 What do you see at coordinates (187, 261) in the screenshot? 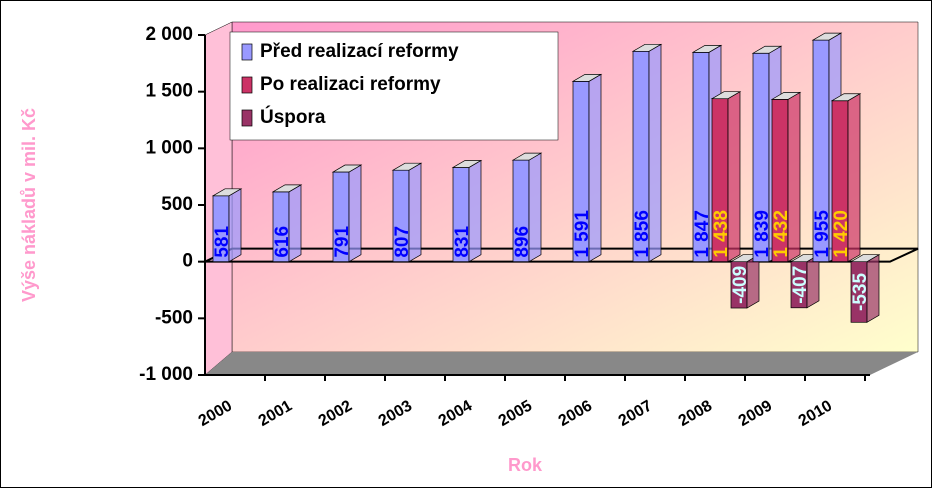
I see `y-tick-label: 0` at bounding box center [187, 261].